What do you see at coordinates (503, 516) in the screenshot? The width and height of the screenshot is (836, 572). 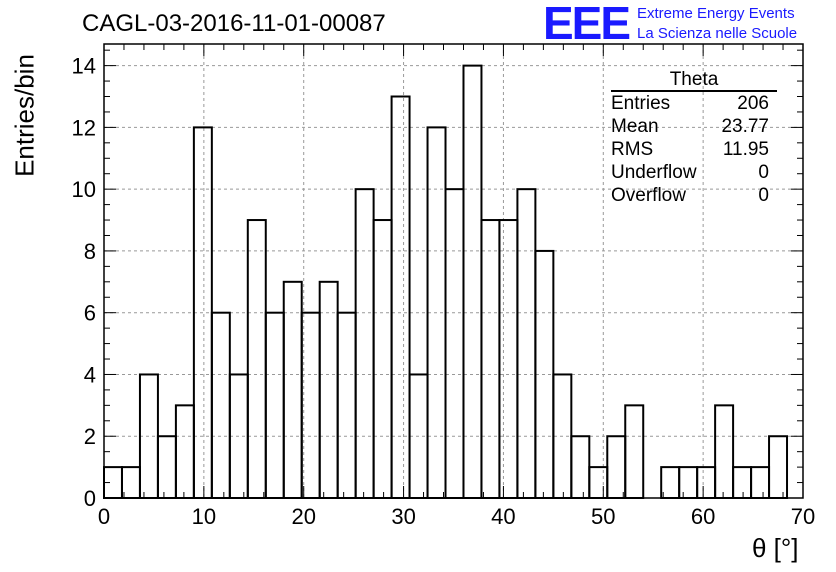 I see `x-tick-label: 40` at bounding box center [503, 516].